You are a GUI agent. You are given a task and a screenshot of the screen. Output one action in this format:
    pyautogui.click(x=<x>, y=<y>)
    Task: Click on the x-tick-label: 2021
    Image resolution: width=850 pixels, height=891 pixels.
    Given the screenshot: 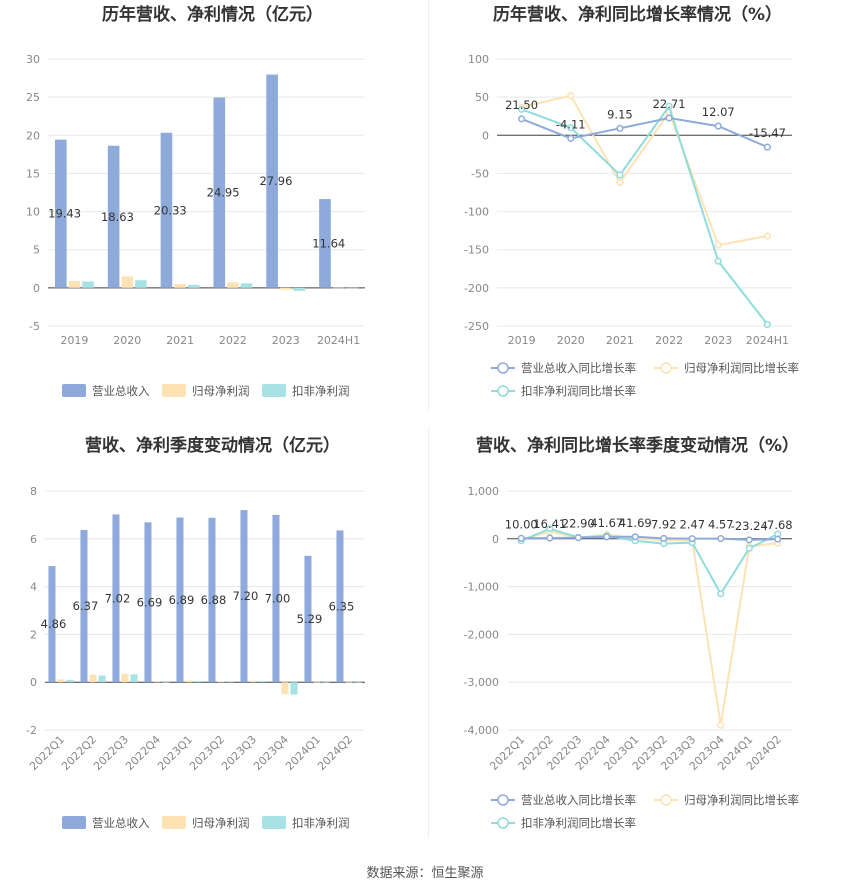 What is the action you would take?
    pyautogui.click(x=180, y=340)
    